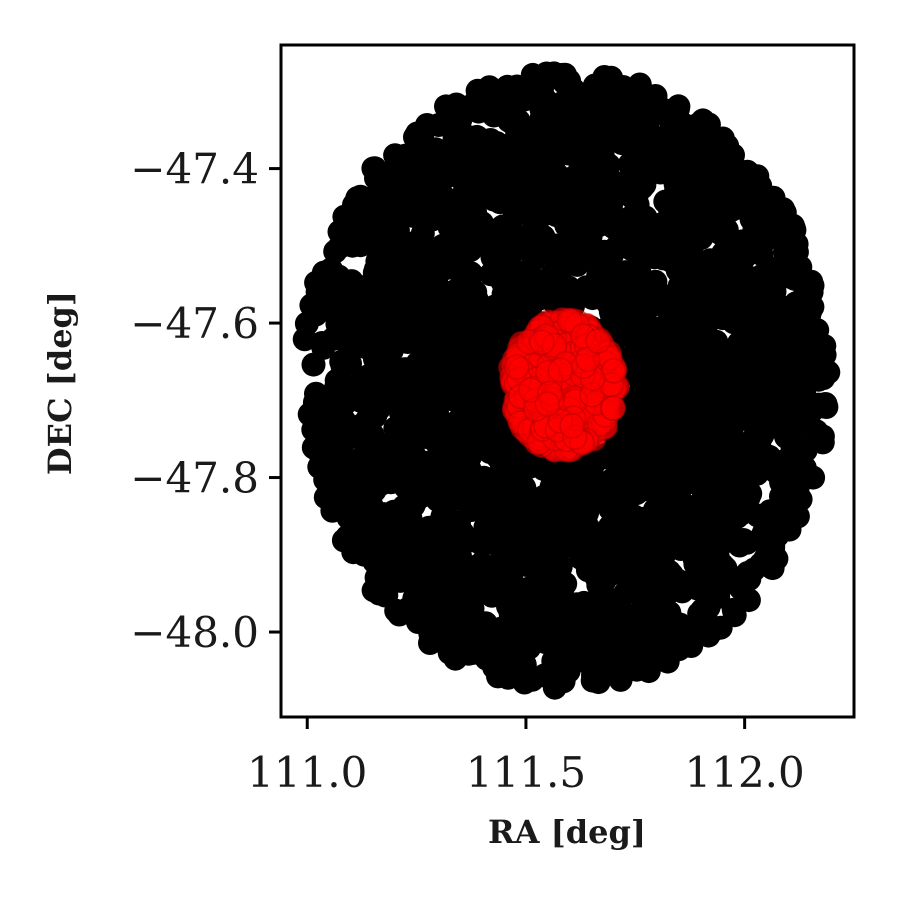 This screenshot has height=900, width=900. Describe the element at coordinates (205, 401) in the screenshot. I see `y-axis-ticks: −47.4 −47.6 −47.8 −48.0` at that location.